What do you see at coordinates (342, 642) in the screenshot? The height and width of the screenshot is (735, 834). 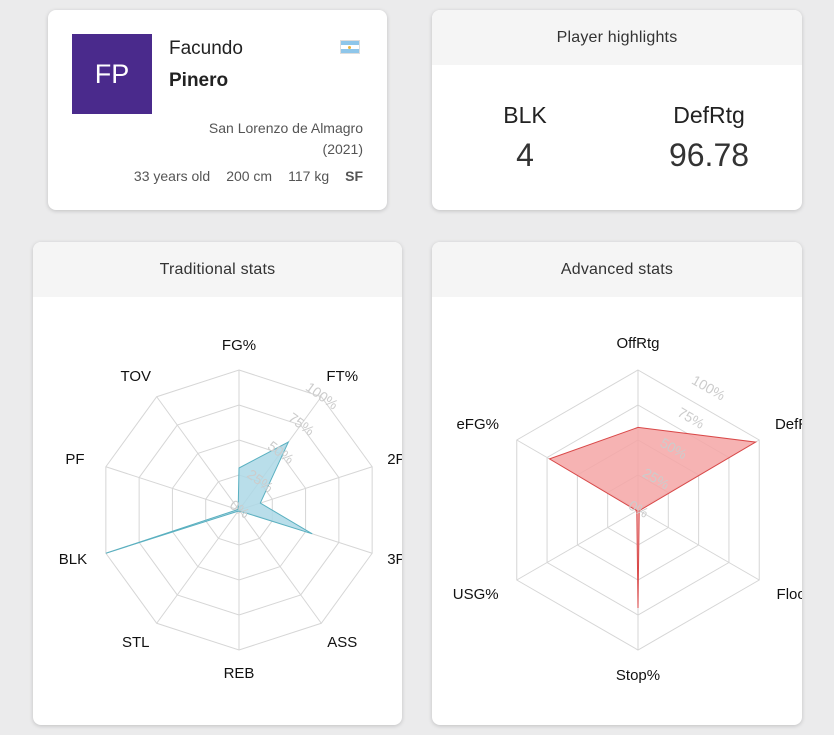 I see `radar-axis-label: ASS` at bounding box center [342, 642].